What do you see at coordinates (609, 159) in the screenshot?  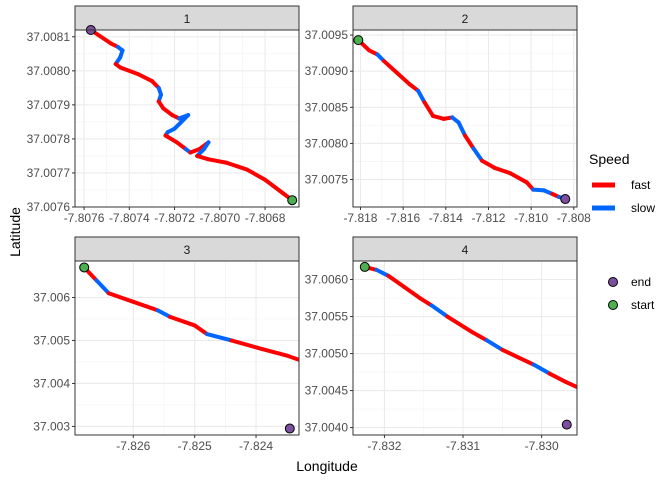 I see `speed-legend-title: Speed` at bounding box center [609, 159].